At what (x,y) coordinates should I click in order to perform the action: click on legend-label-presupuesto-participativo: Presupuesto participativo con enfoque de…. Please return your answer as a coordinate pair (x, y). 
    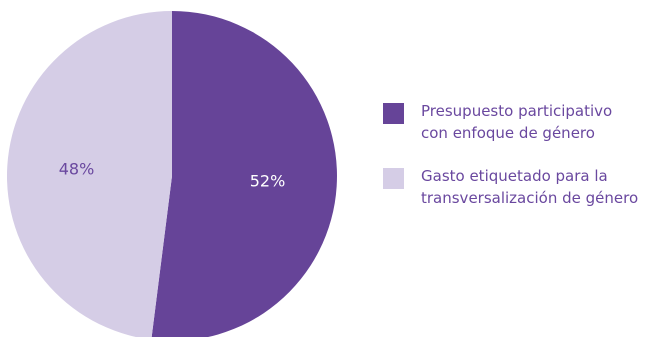
    Looking at the image, I should click on (517, 122).